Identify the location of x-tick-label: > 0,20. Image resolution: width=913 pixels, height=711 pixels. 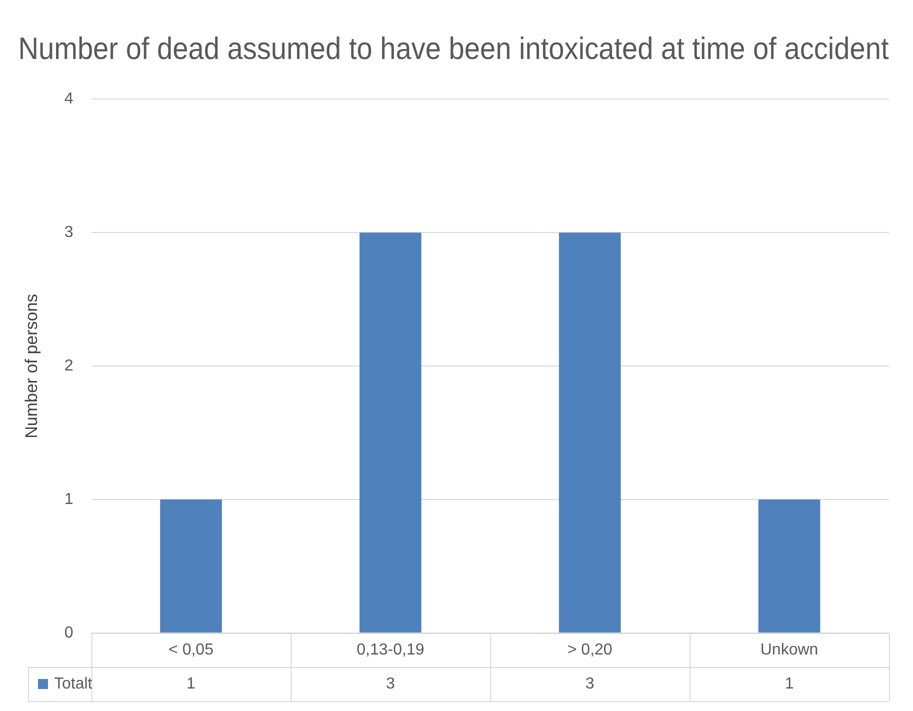
(589, 649).